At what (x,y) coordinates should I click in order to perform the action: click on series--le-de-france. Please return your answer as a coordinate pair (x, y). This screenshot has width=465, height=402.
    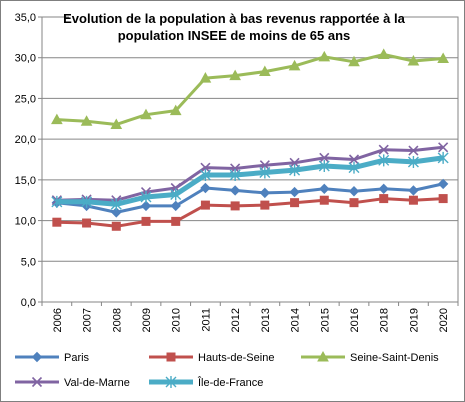
    Looking at the image, I should click on (250, 181).